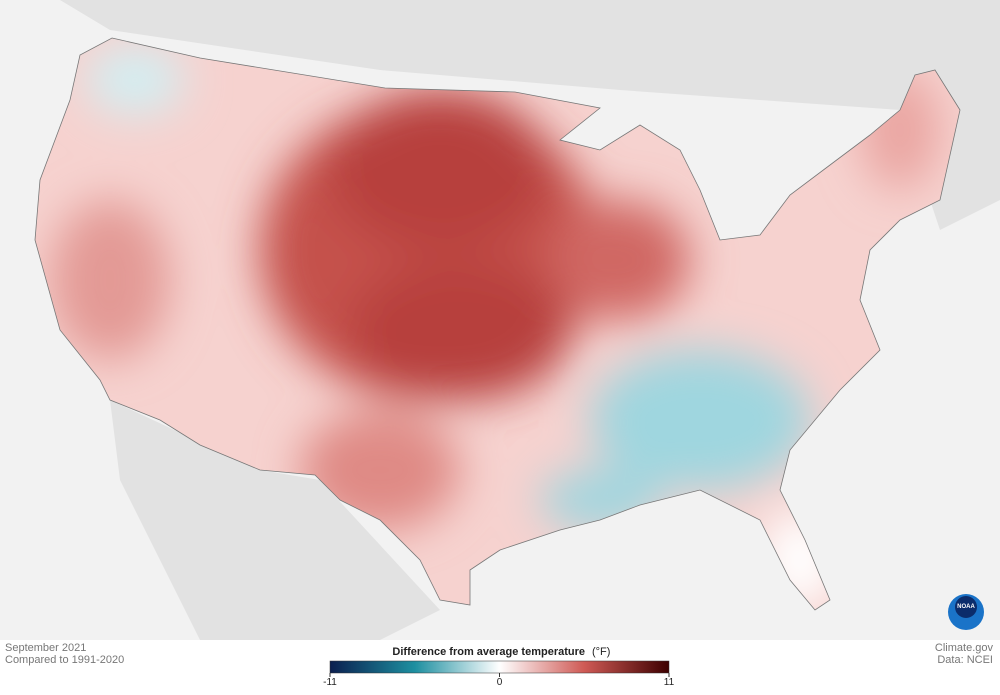  What do you see at coordinates (64, 660) in the screenshot?
I see `baseline: Compared to 1991-2020` at bounding box center [64, 660].